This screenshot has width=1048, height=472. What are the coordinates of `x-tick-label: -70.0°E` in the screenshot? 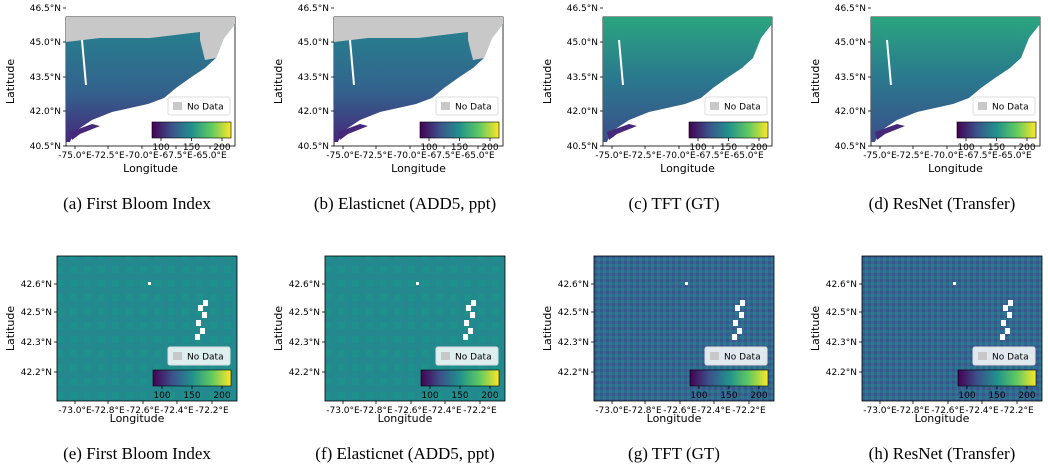 It's located at (410, 156).